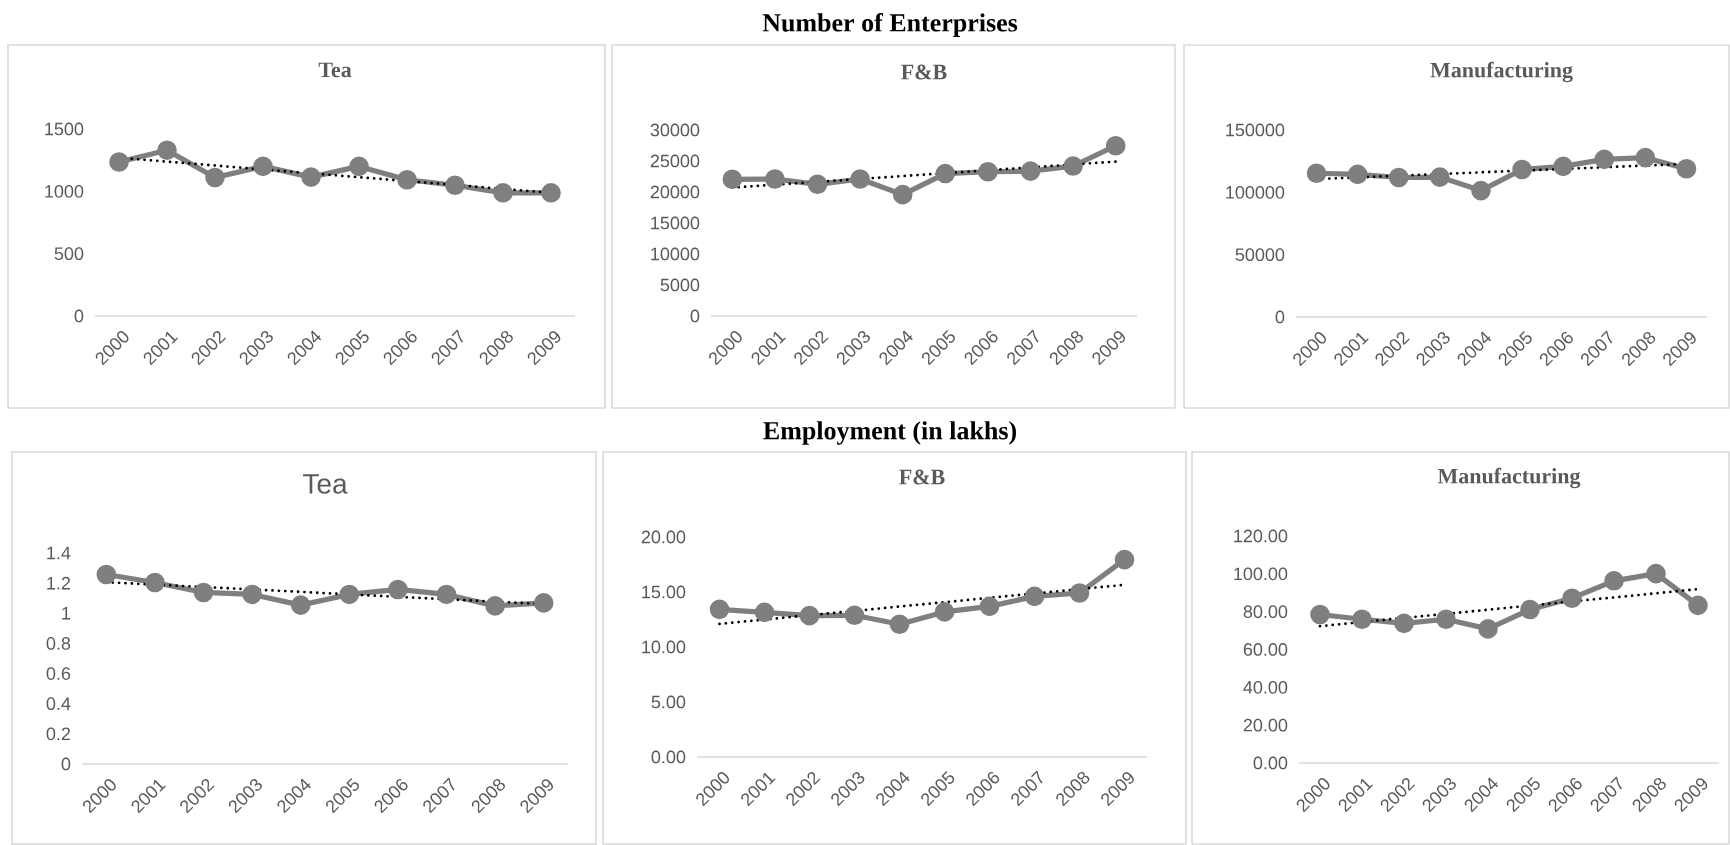 This screenshot has height=845, width=1730. Describe the element at coordinates (1255, 192) in the screenshot. I see `y-tick-label: 100000` at that location.